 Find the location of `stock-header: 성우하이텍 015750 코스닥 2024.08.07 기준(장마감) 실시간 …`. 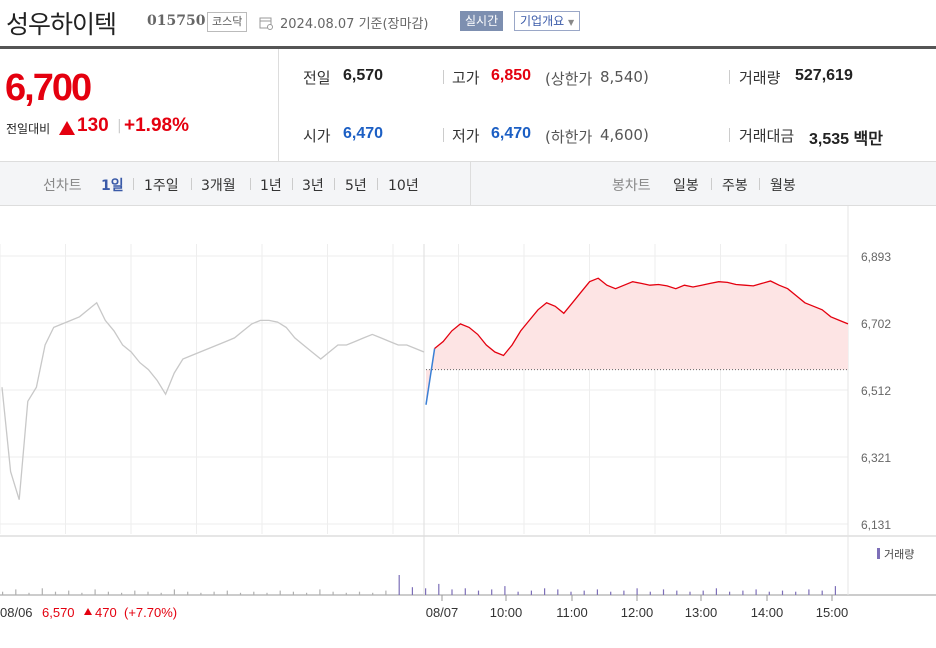

stock-header: 성우하이텍 015750 코스닥 2024.08.07 기준(장마감) 실시간 … is located at coordinates (468, 24).